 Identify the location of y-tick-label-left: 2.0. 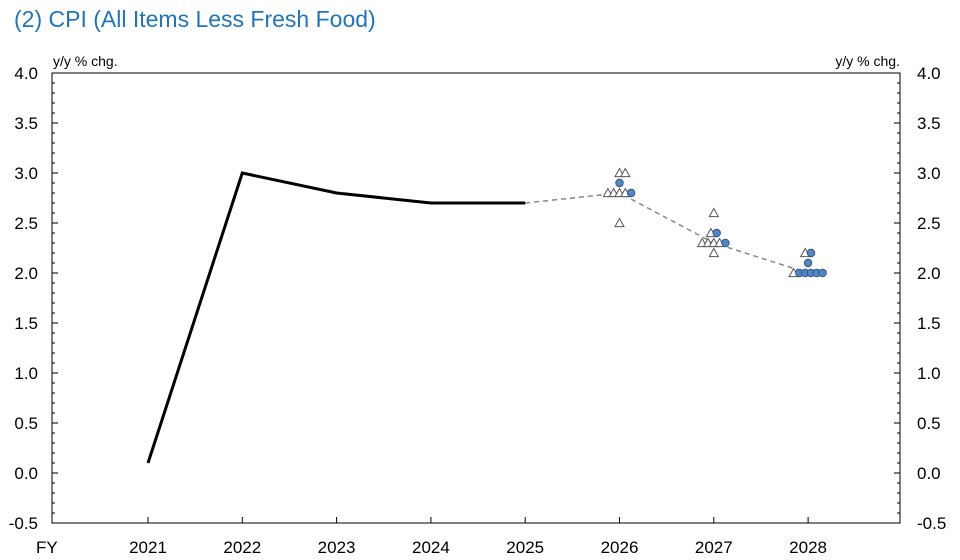
(26, 273).